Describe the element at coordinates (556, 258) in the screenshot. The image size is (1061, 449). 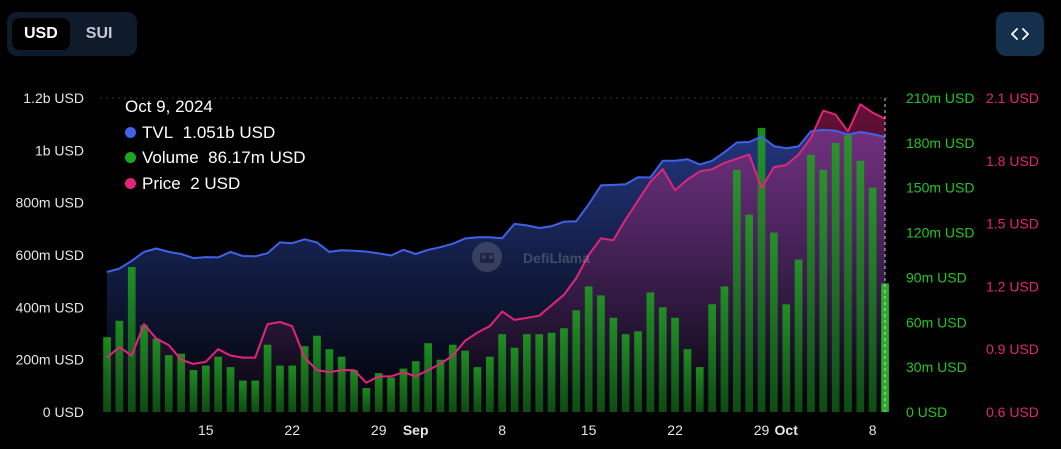
I see `svg-text: DefiLlama` at that location.